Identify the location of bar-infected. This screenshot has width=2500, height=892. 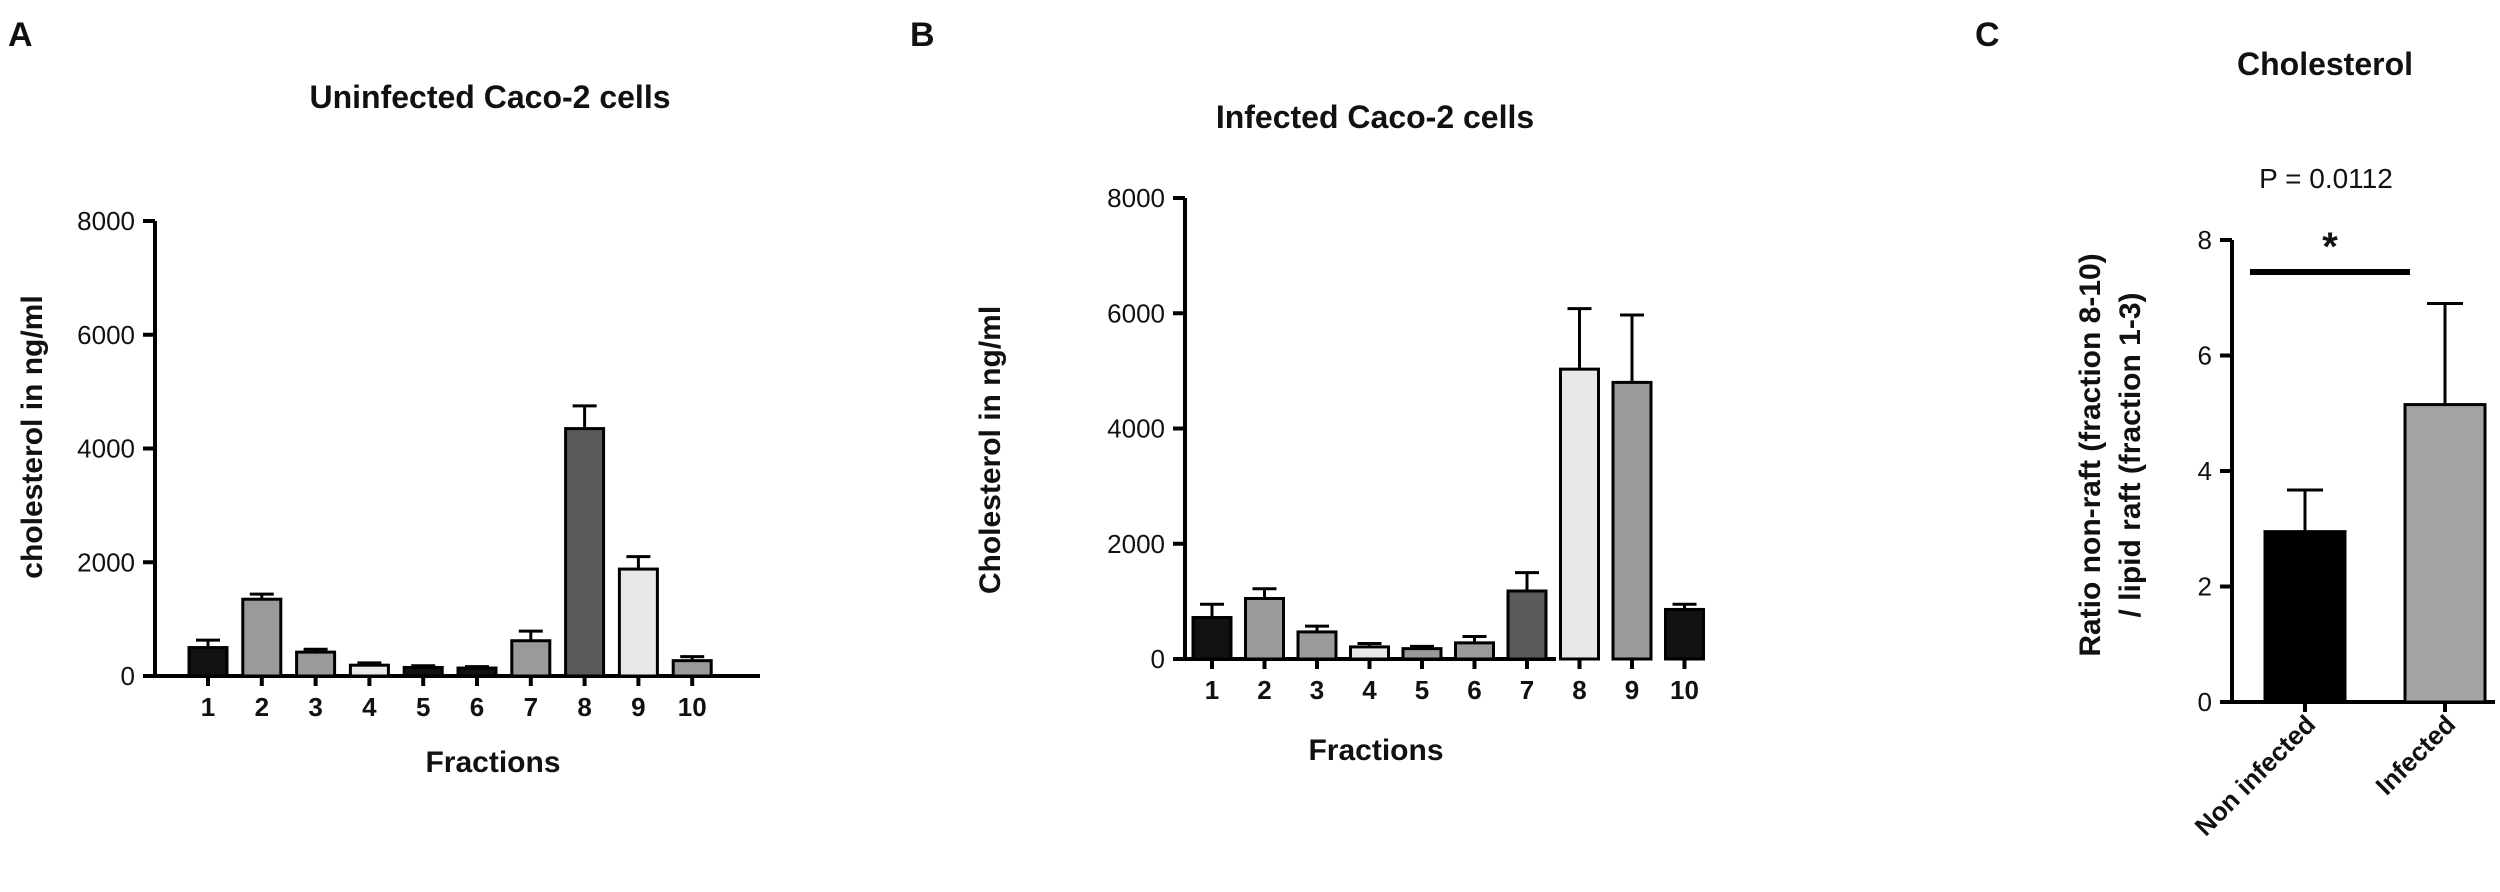
(2445, 553).